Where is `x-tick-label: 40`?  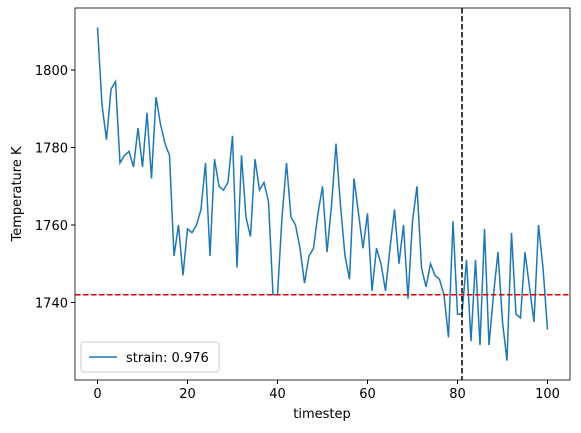
x-tick-label: 40 is located at coordinates (277, 394).